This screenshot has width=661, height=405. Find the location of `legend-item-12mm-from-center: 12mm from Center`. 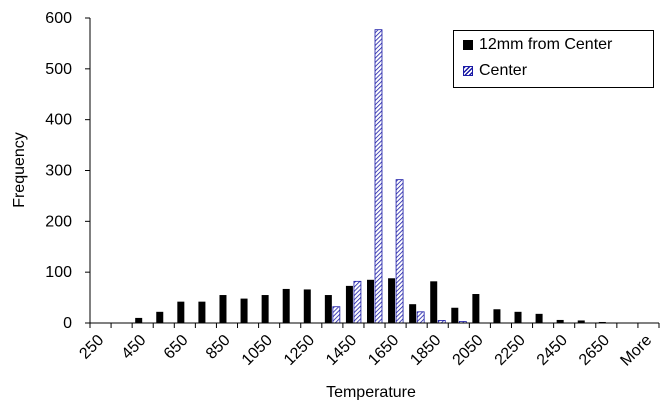

legend-item-12mm-from-center: 12mm from Center is located at coordinates (537, 45).